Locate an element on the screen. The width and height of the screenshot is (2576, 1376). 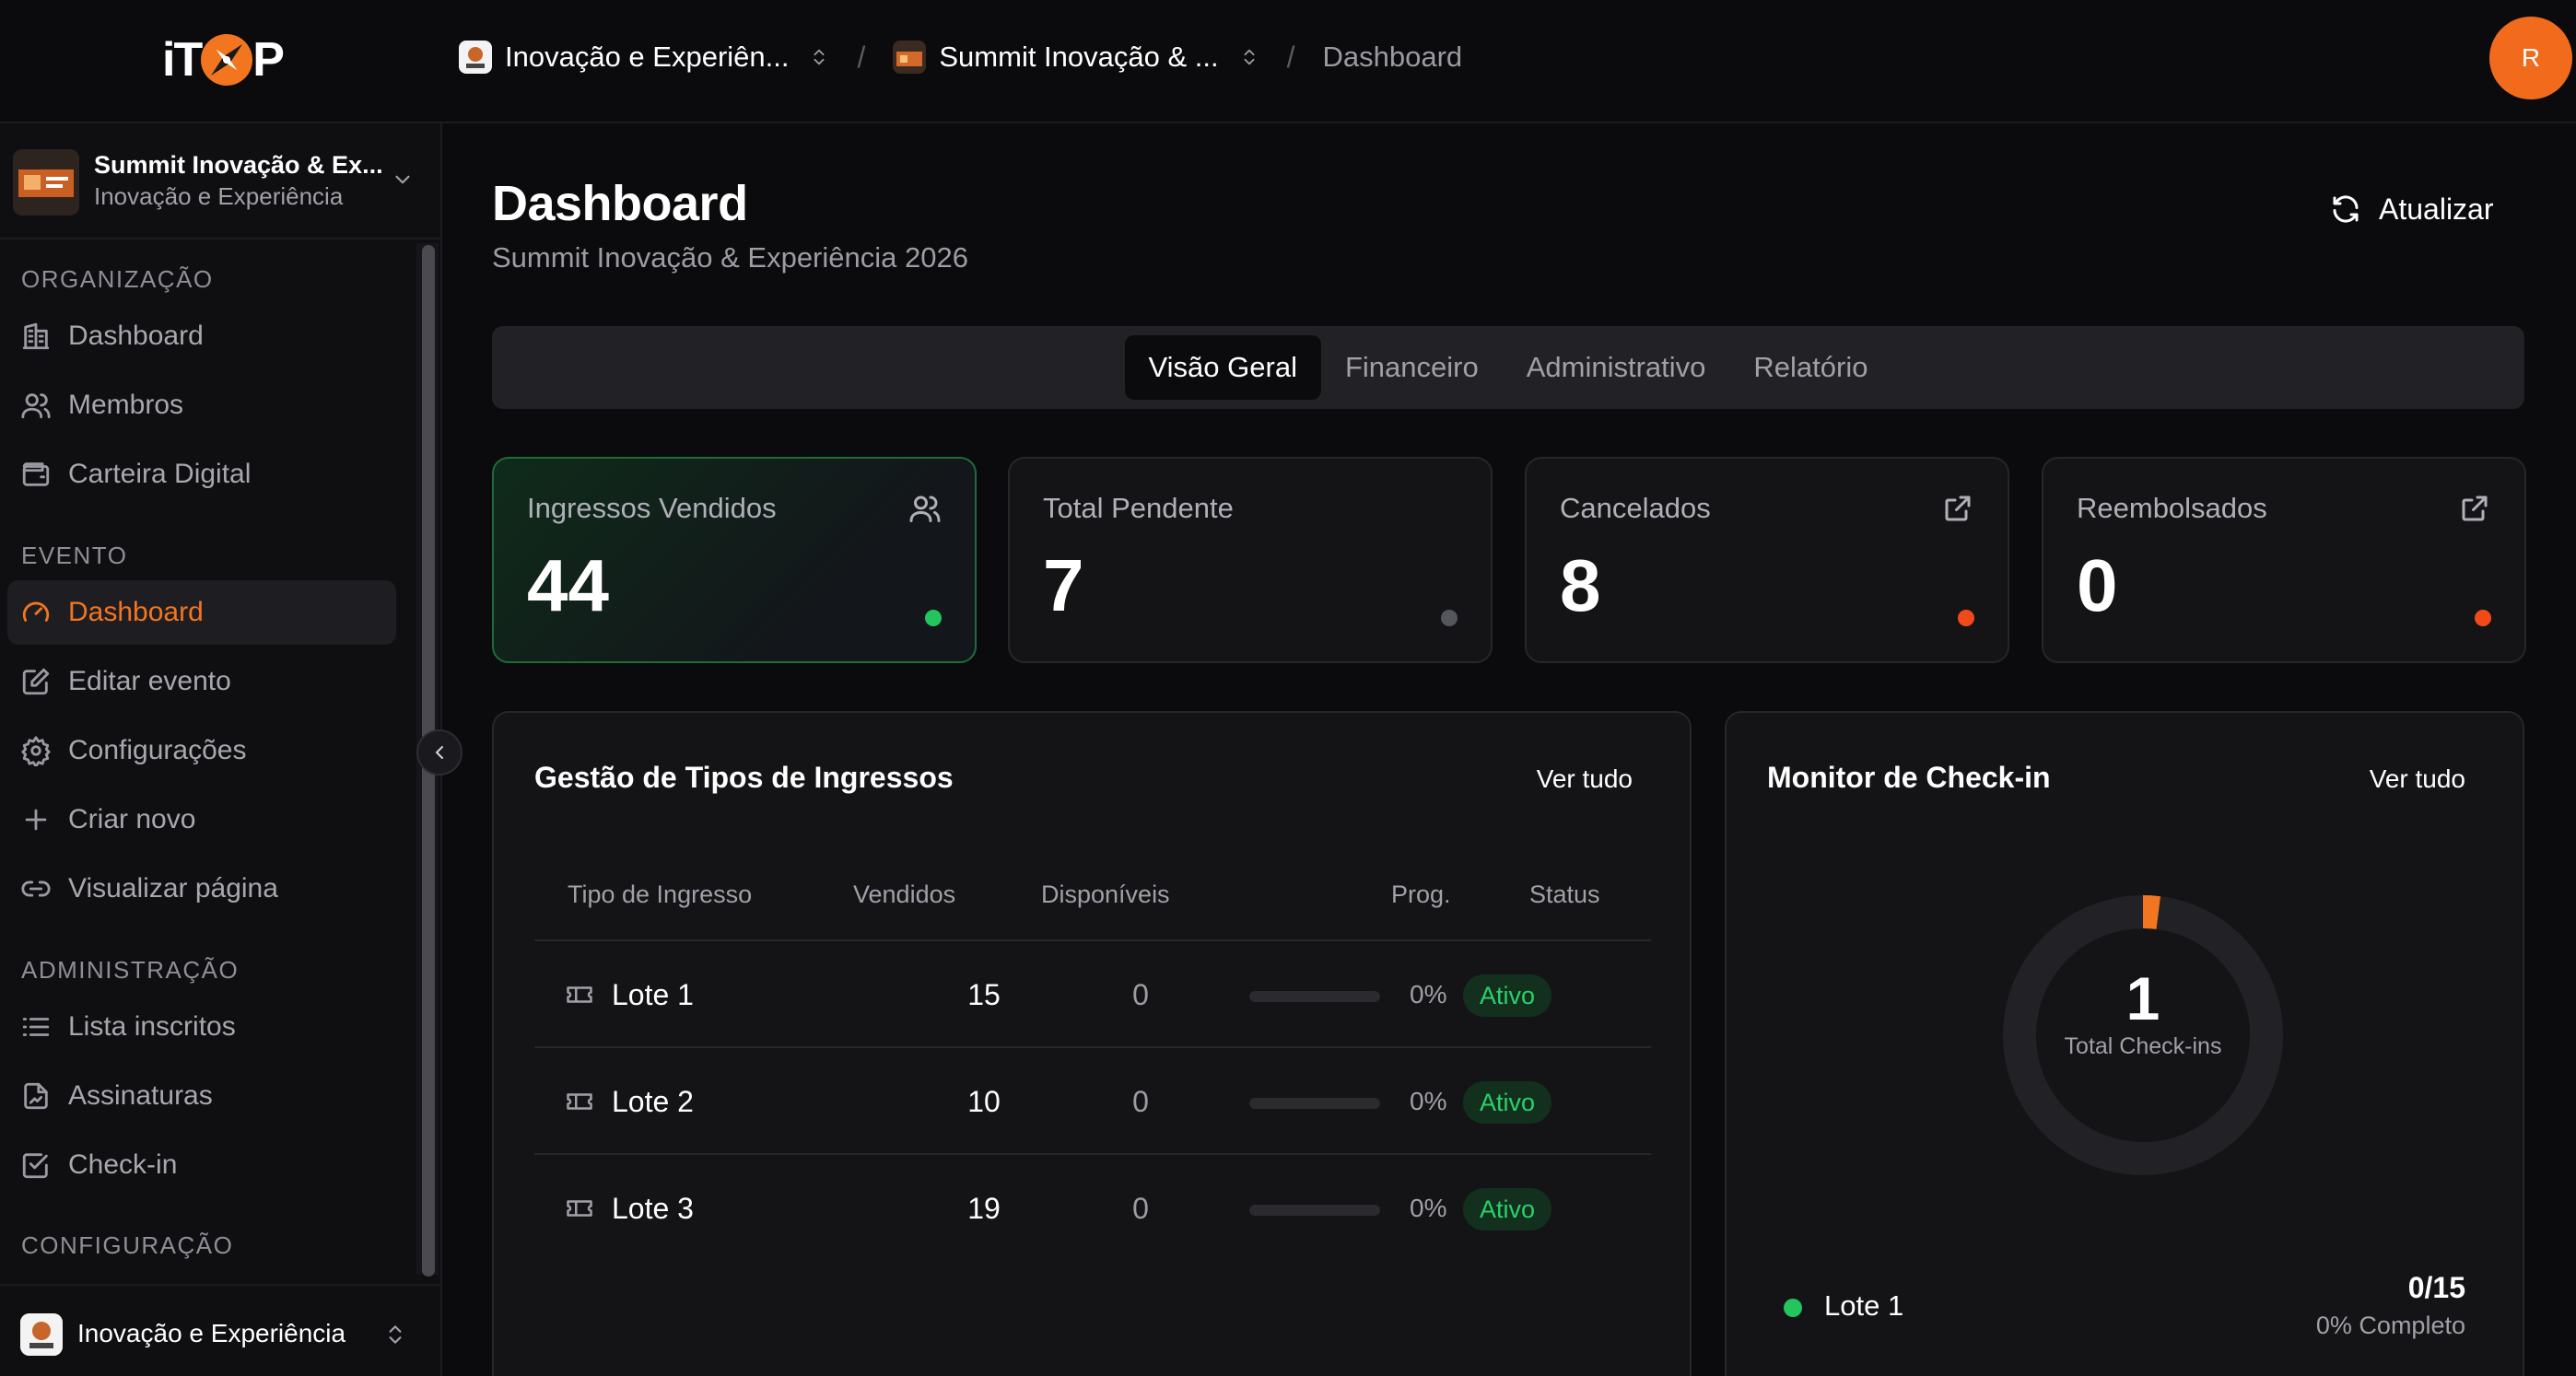
refresh-button-label: Atualizar is located at coordinates (2436, 209).